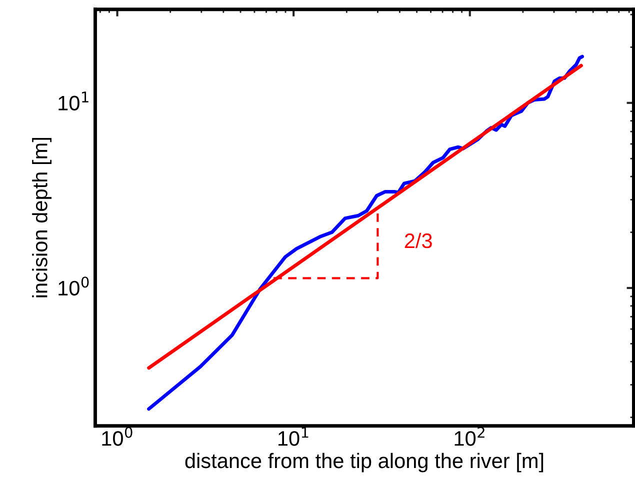 Image resolution: width=635 pixels, height=494 pixels. What do you see at coordinates (117, 436) in the screenshot?
I see `x-tick-label: 10$^{0}$` at bounding box center [117, 436].